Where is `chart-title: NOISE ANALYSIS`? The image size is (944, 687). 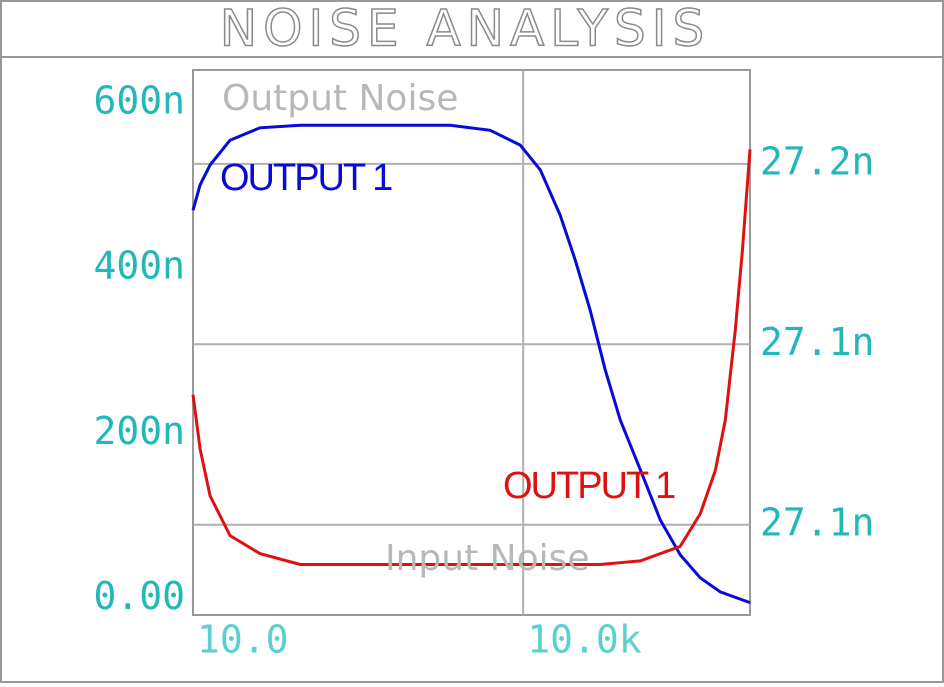
chart-title: NOISE ANALYSIS is located at coordinates (465, 29).